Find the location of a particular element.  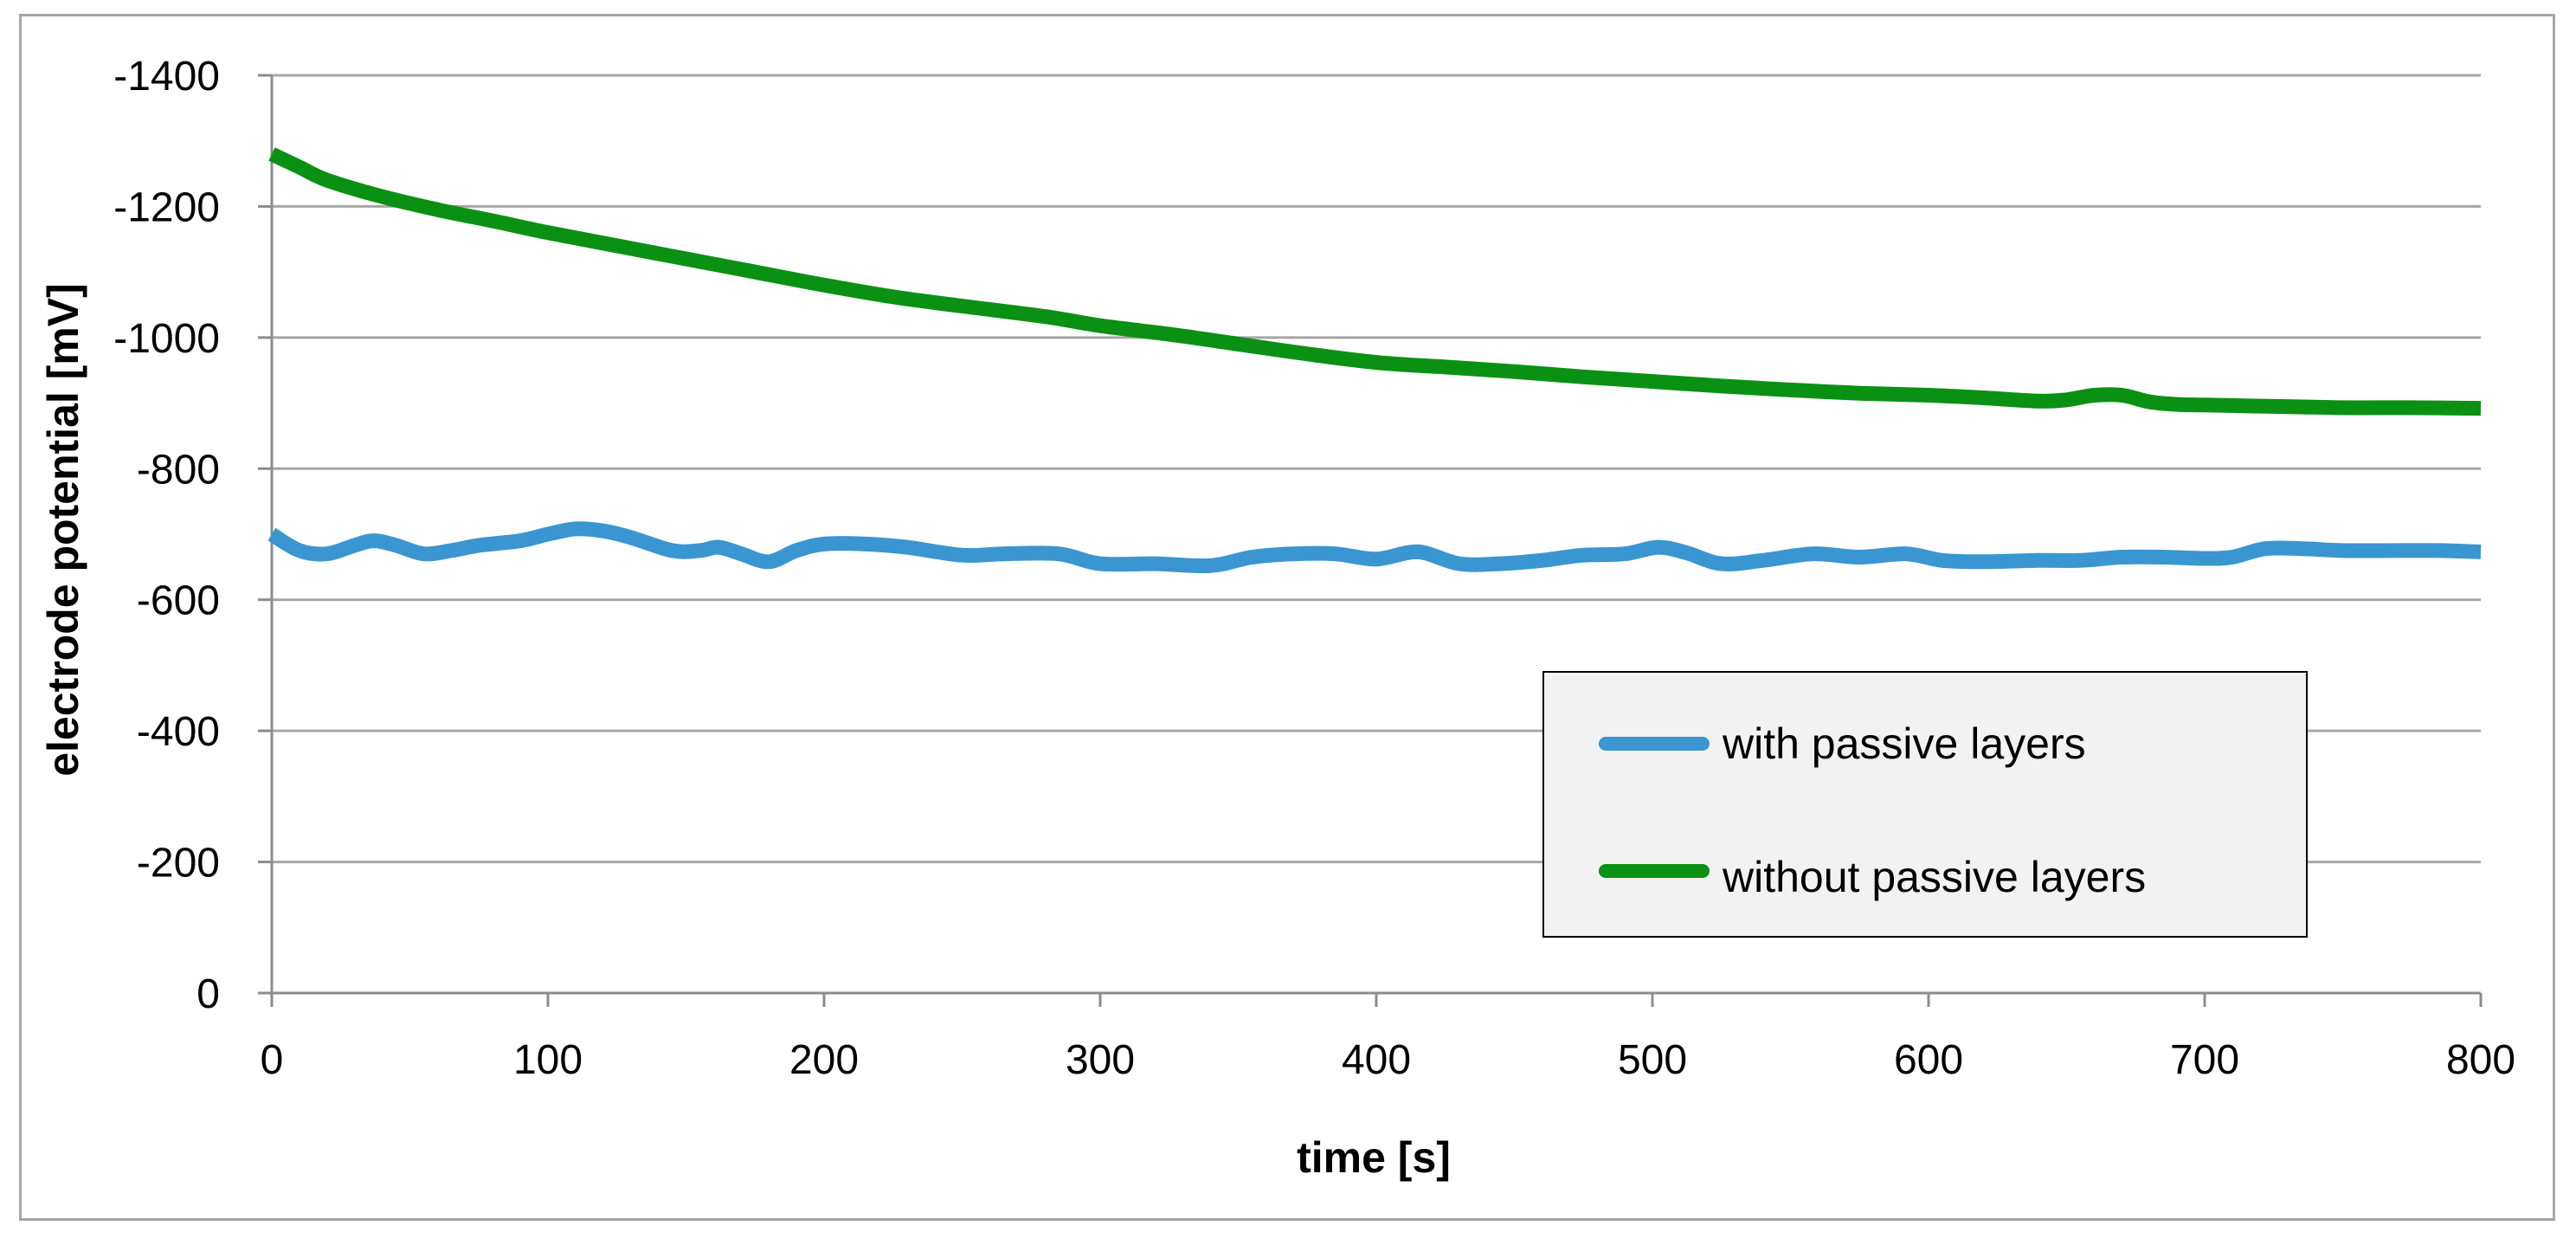

x-tick-label: 400 is located at coordinates (1376, 1060).